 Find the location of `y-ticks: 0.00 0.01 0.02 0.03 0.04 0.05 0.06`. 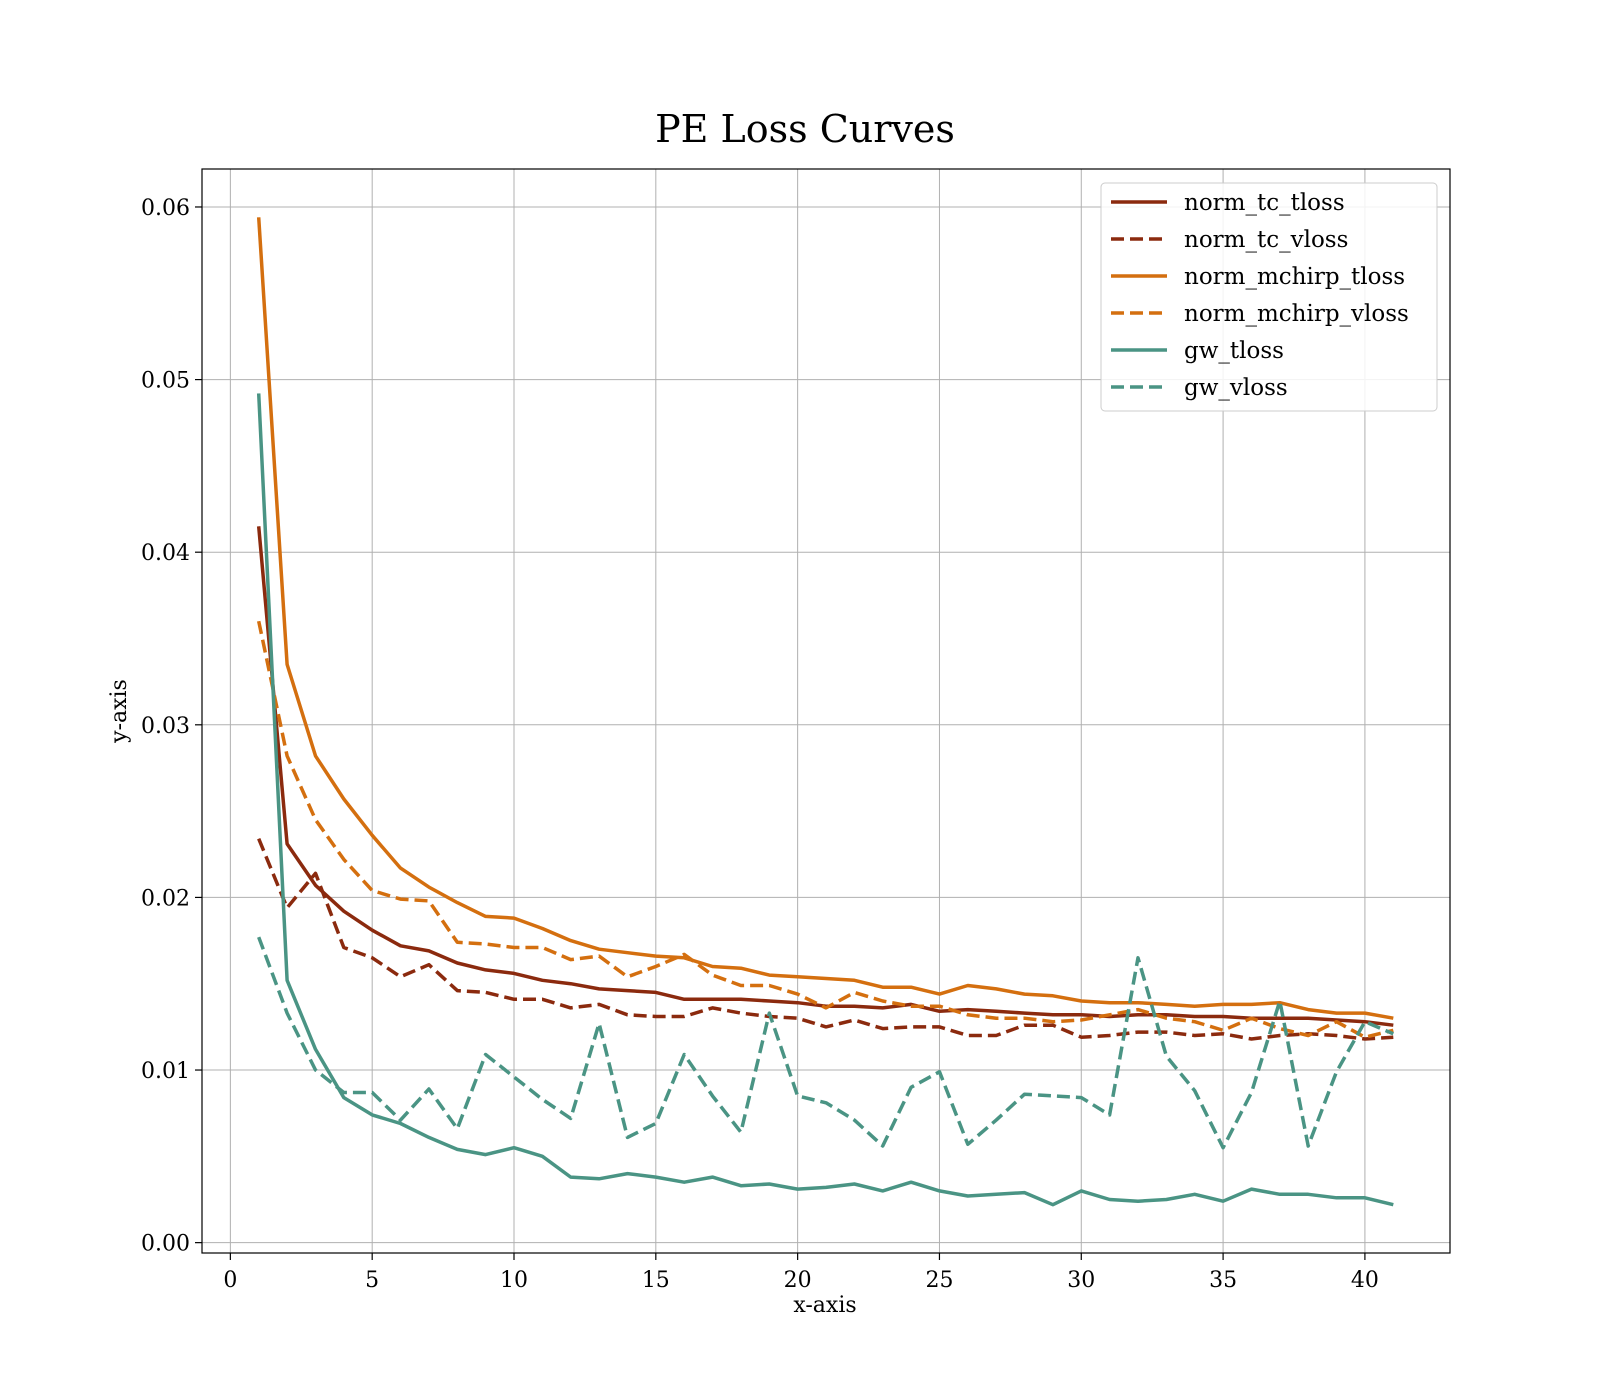

y-ticks: 0.00 0.01 0.02 0.03 0.04 0.05 0.06 is located at coordinates (171, 726).